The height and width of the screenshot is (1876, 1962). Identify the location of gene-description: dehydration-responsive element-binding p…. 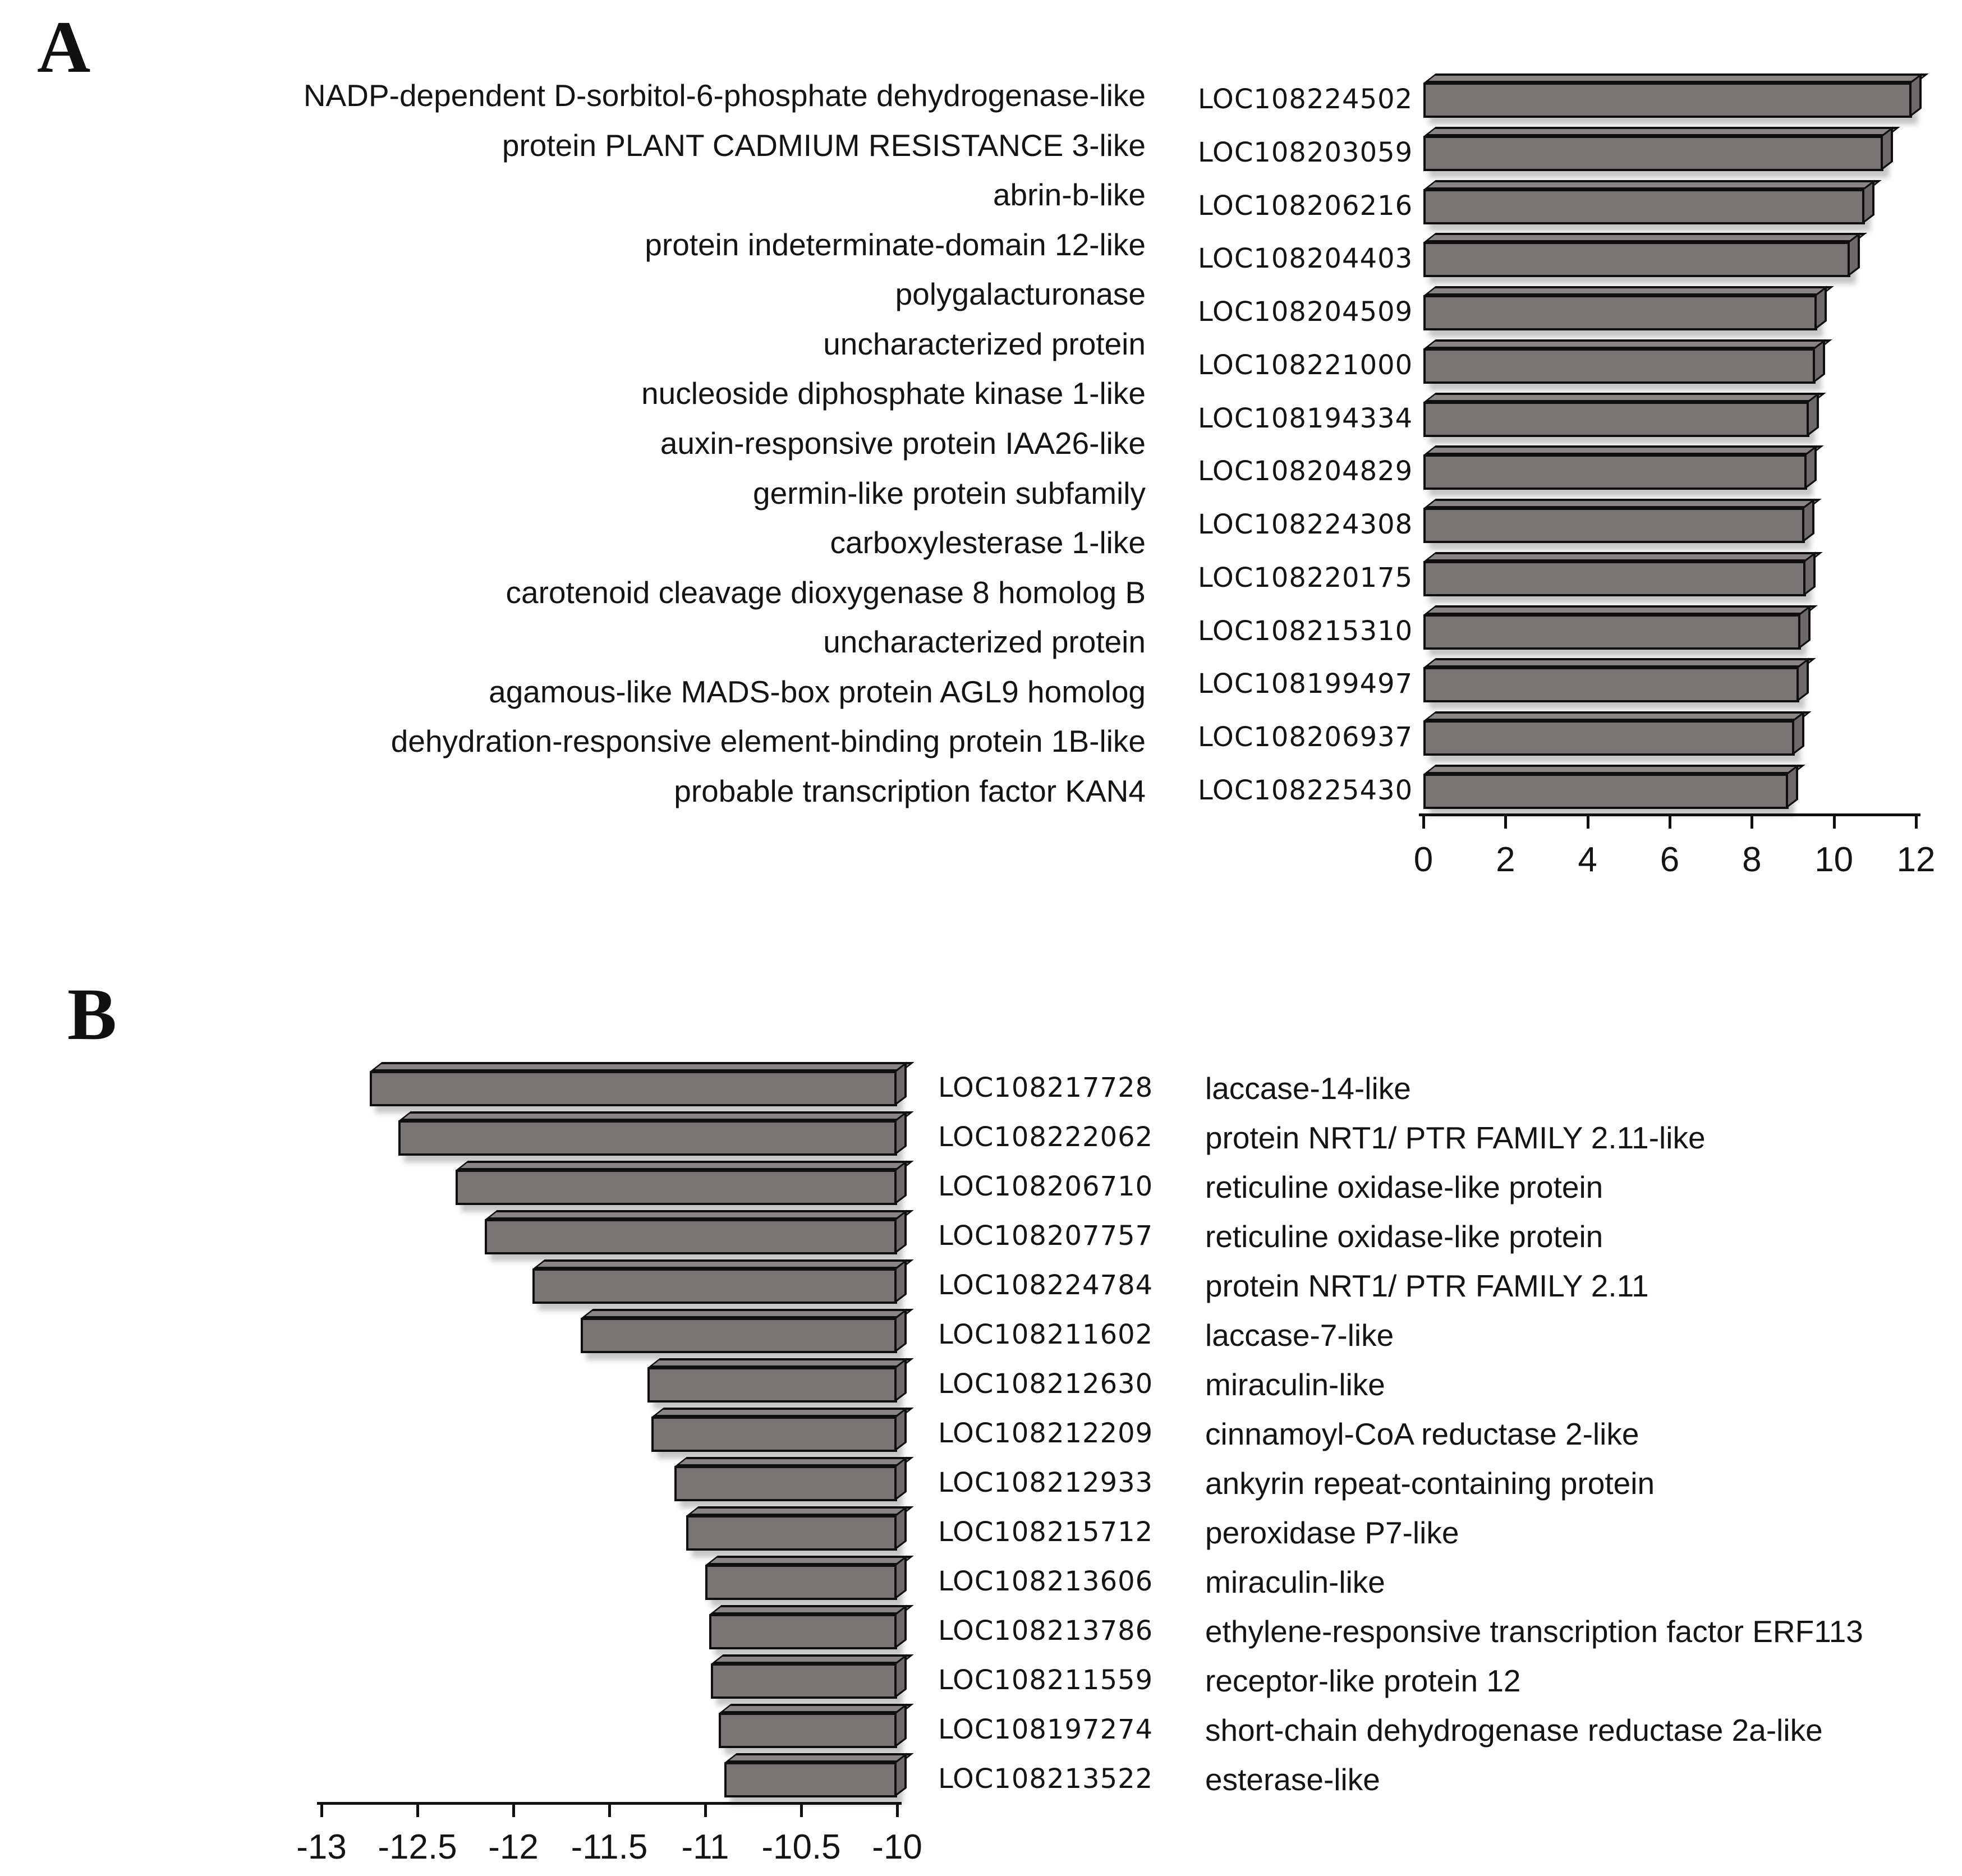
(768, 741).